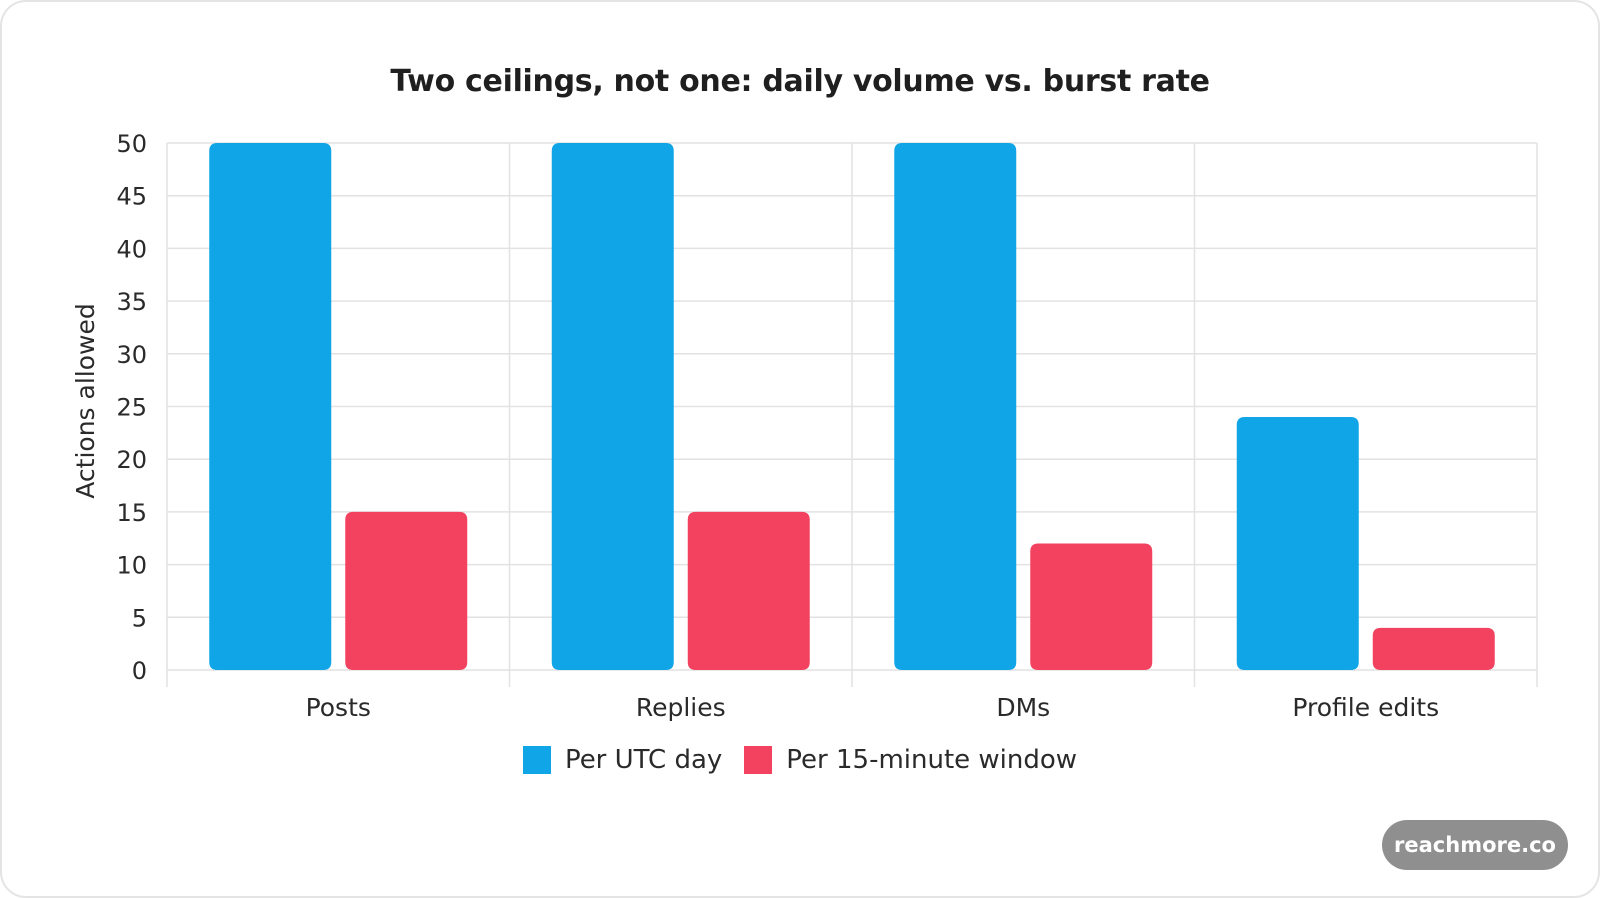 This screenshot has height=898, width=1600. I want to click on x-category-label: Replies, so click(681, 707).